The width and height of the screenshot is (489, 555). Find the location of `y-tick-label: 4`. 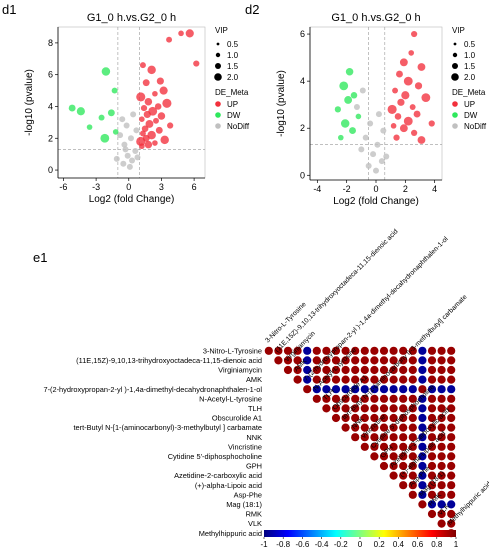

y-tick-label: 4 is located at coordinates (50, 106).